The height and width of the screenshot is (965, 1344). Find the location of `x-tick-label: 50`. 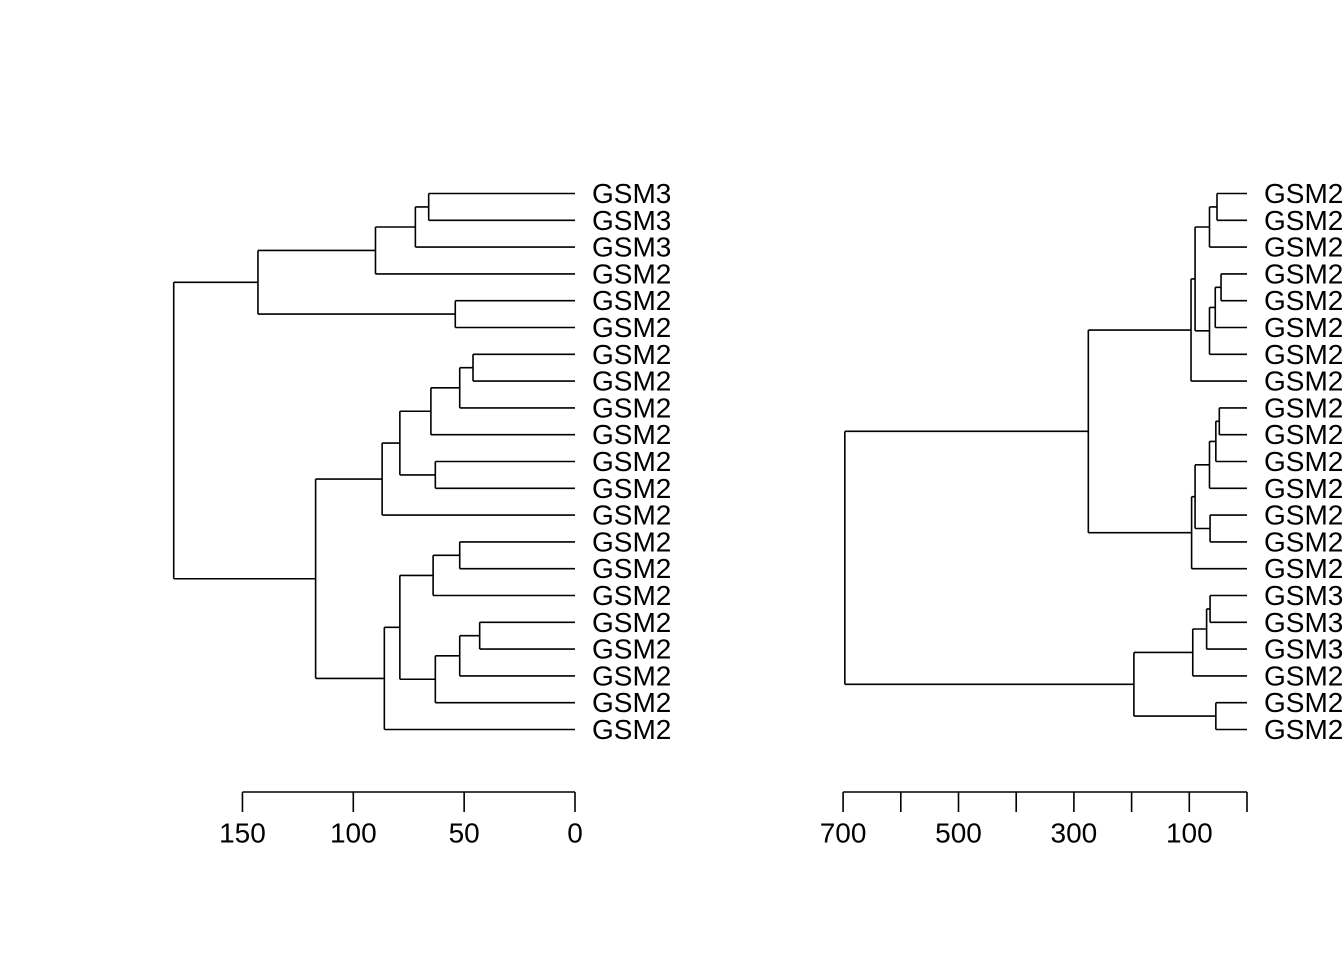

x-tick-label: 50 is located at coordinates (464, 833).